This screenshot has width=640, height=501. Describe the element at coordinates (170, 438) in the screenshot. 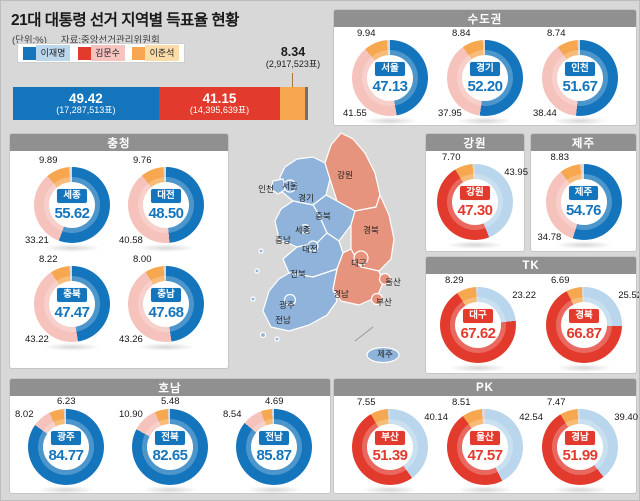

I see `region-name-badge: 전북` at that location.